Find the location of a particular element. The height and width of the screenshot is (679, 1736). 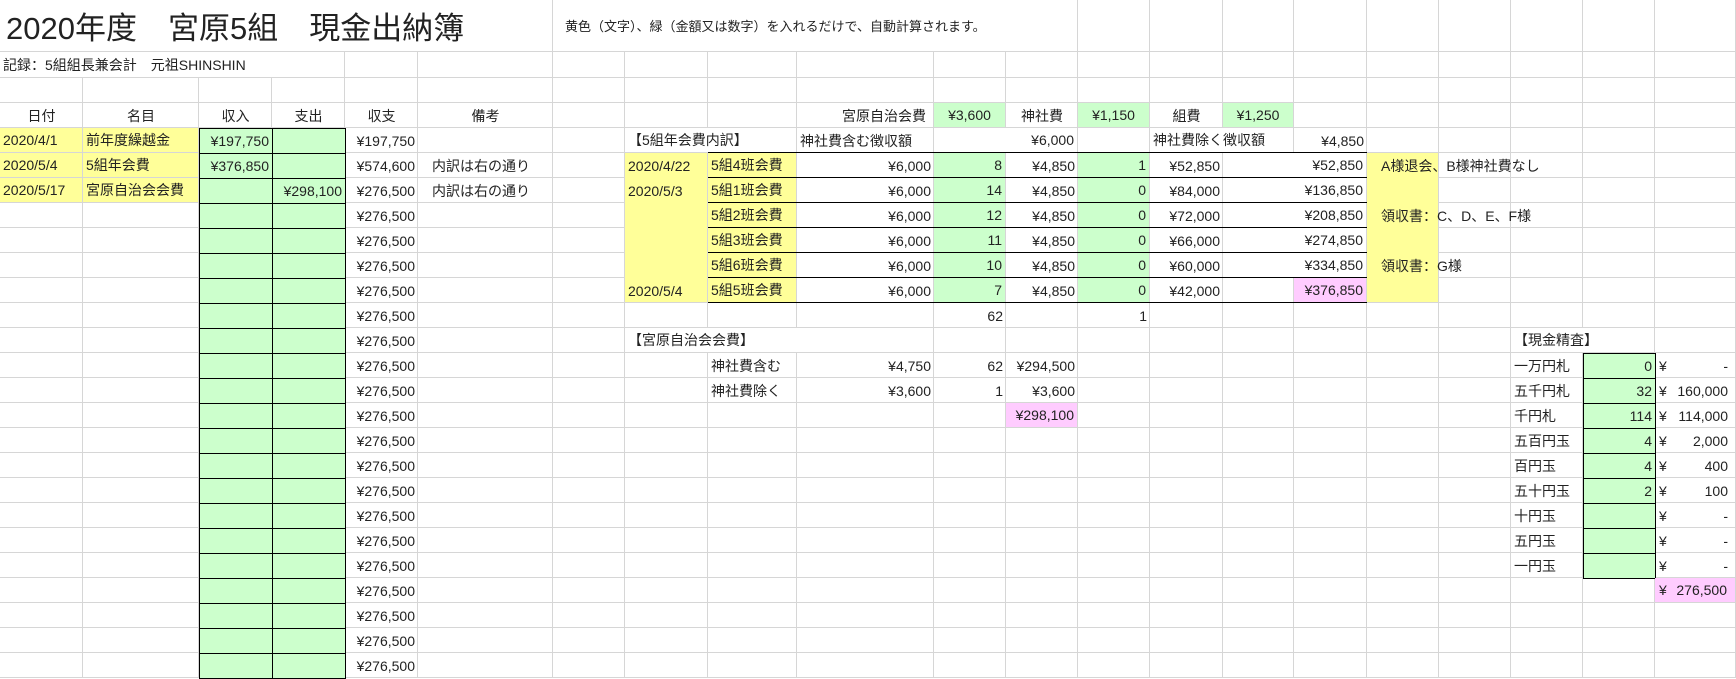

cash-count-input: 32 is located at coordinates (1619, 391).